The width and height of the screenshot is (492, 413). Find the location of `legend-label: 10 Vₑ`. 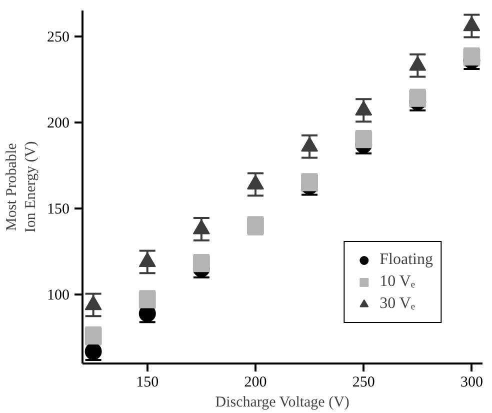

legend-label: 10 Vₑ is located at coordinates (398, 282).